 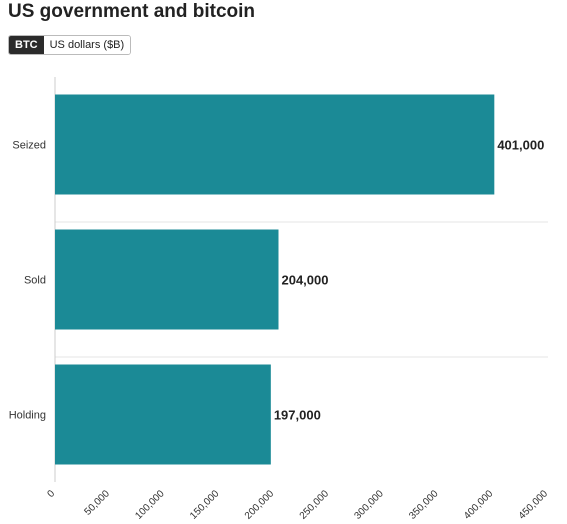 I want to click on unit-toggle: BTC US dollars ($B), so click(x=70, y=45).